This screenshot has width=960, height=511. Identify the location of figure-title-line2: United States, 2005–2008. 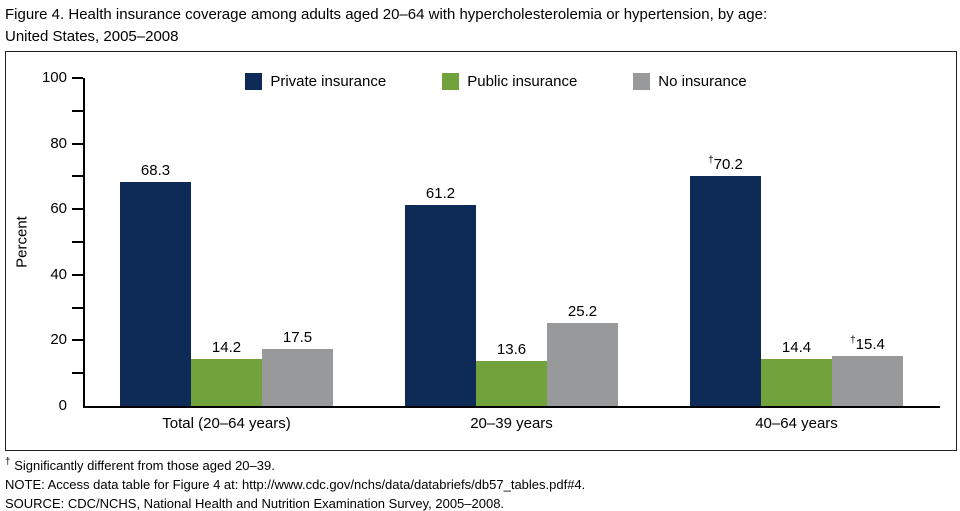
(92, 36).